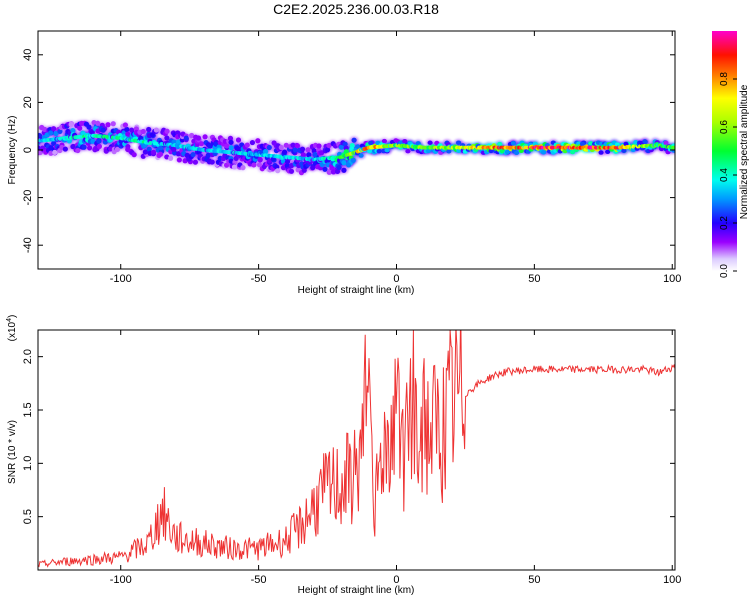 Image resolution: width=750 pixels, height=600 pixels. Describe the element at coordinates (28, 356) in the screenshot. I see `bottom-y-tick-label: 2.0` at that location.